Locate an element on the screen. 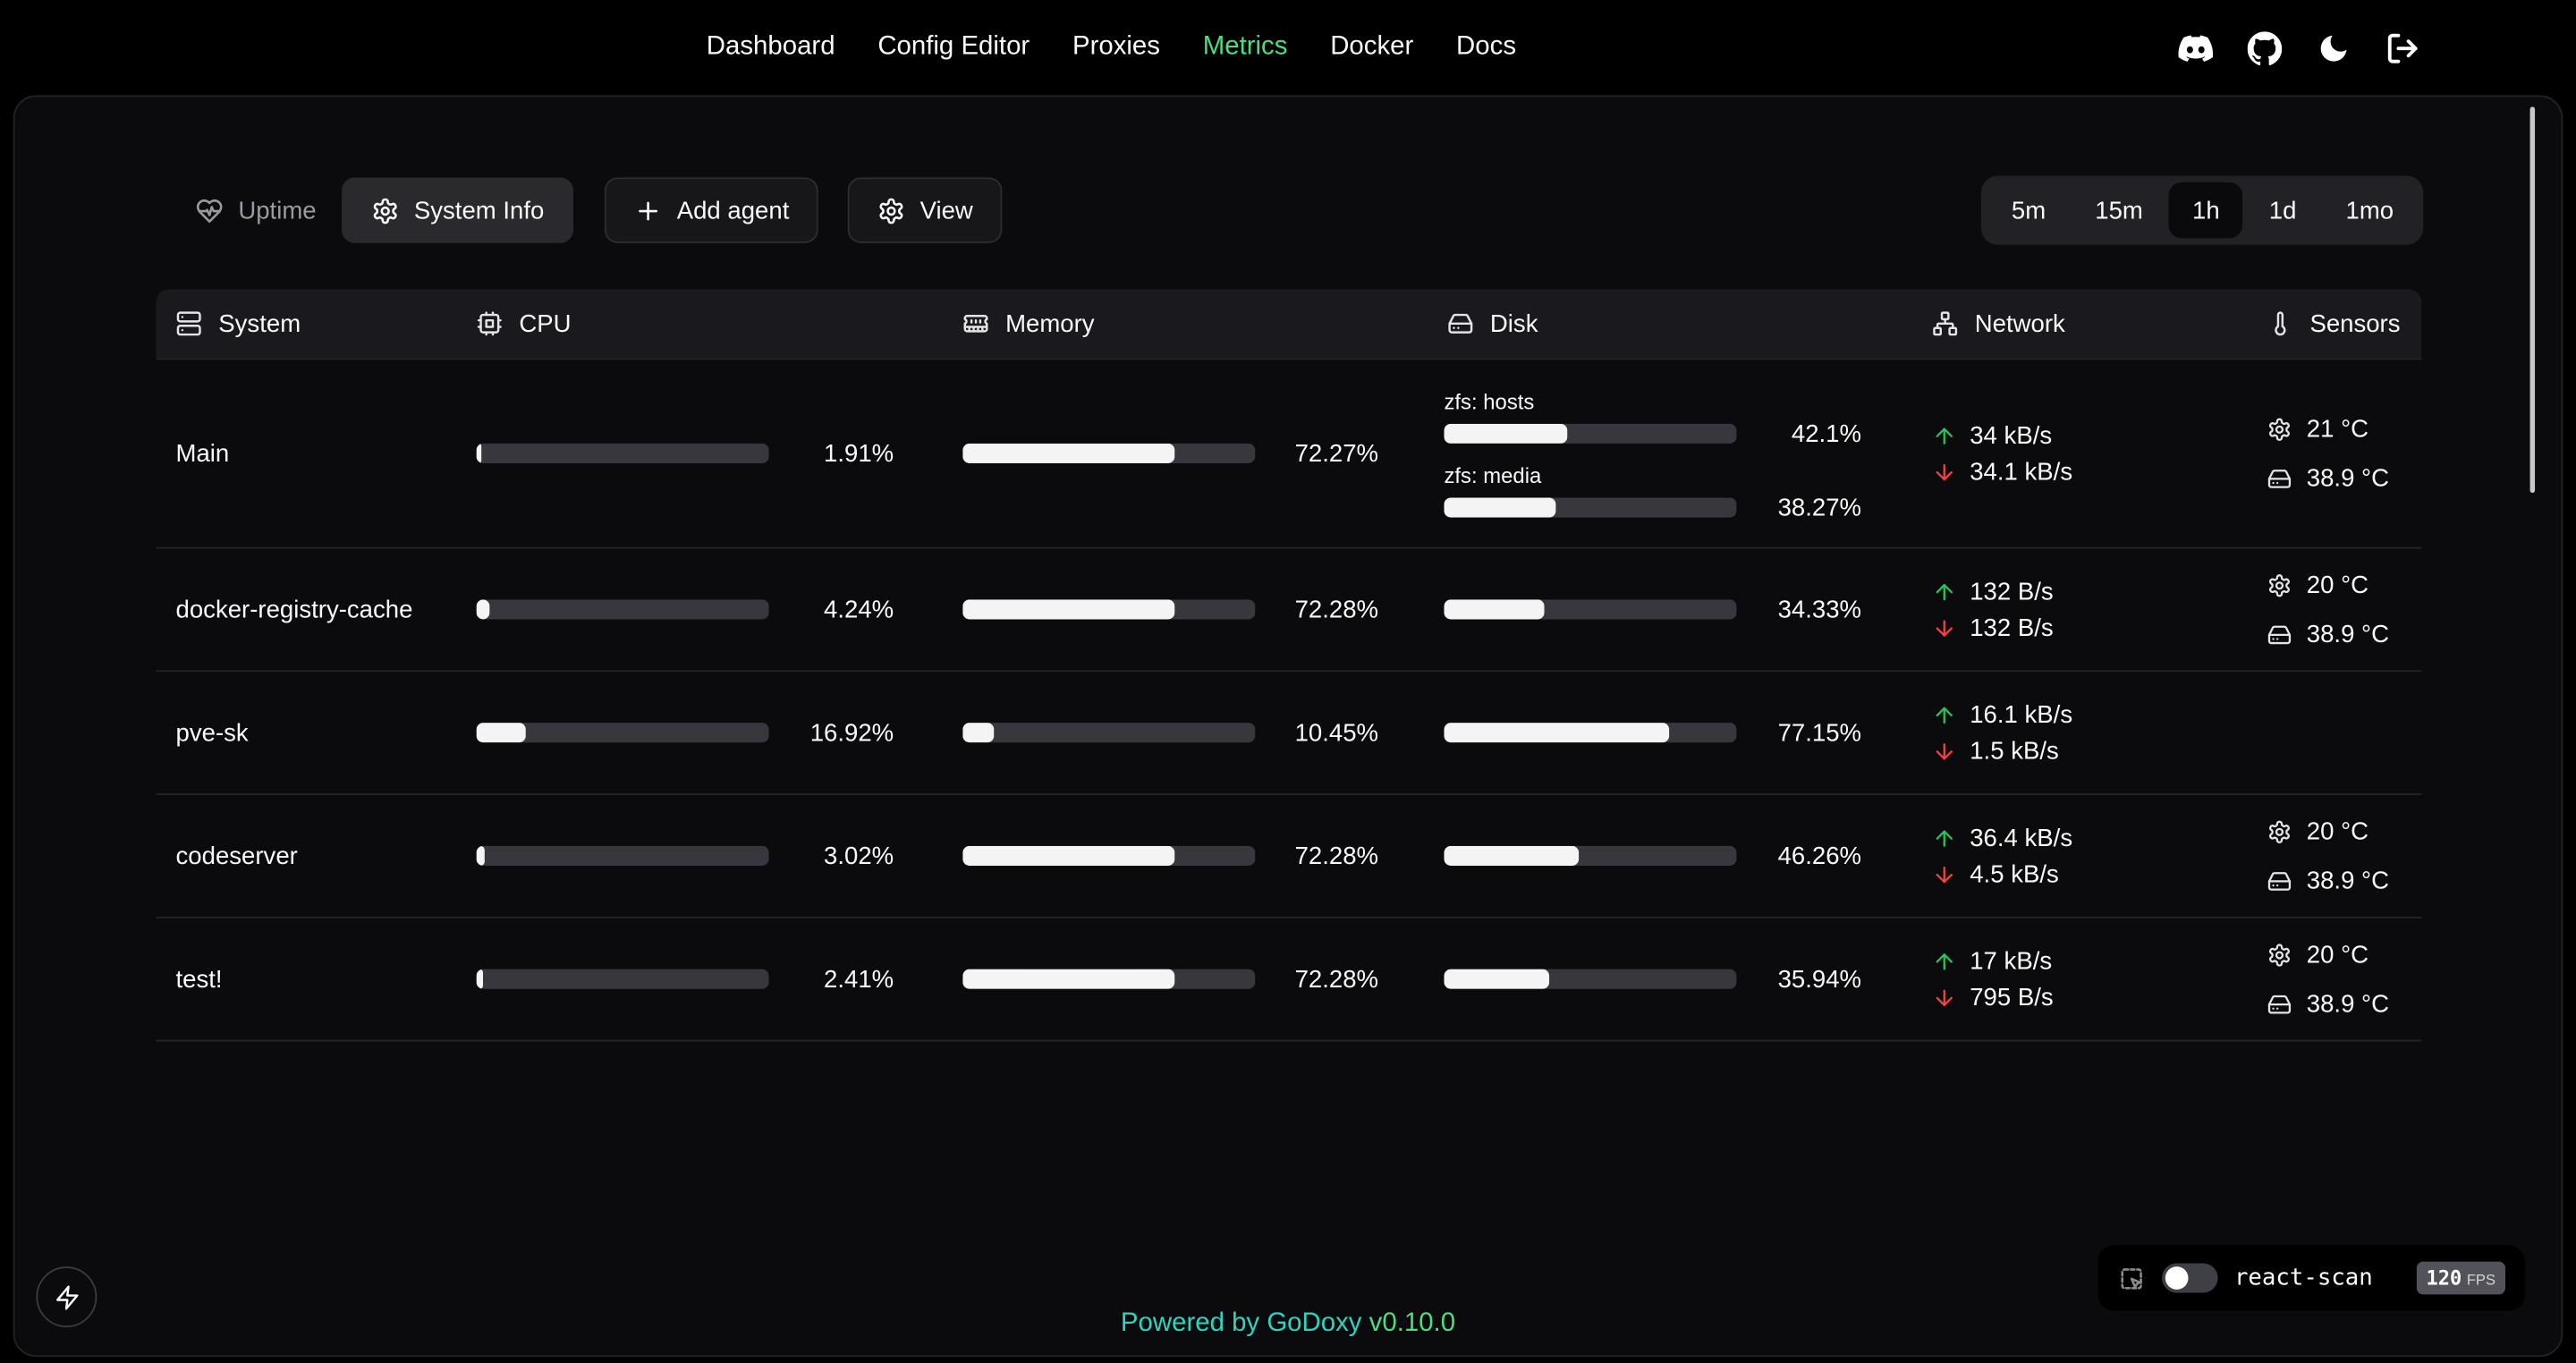 Image resolution: width=2576 pixels, height=1363 pixels. network-cell: 16.1 kB/s 1.5 kB/s is located at coordinates (2073, 732).